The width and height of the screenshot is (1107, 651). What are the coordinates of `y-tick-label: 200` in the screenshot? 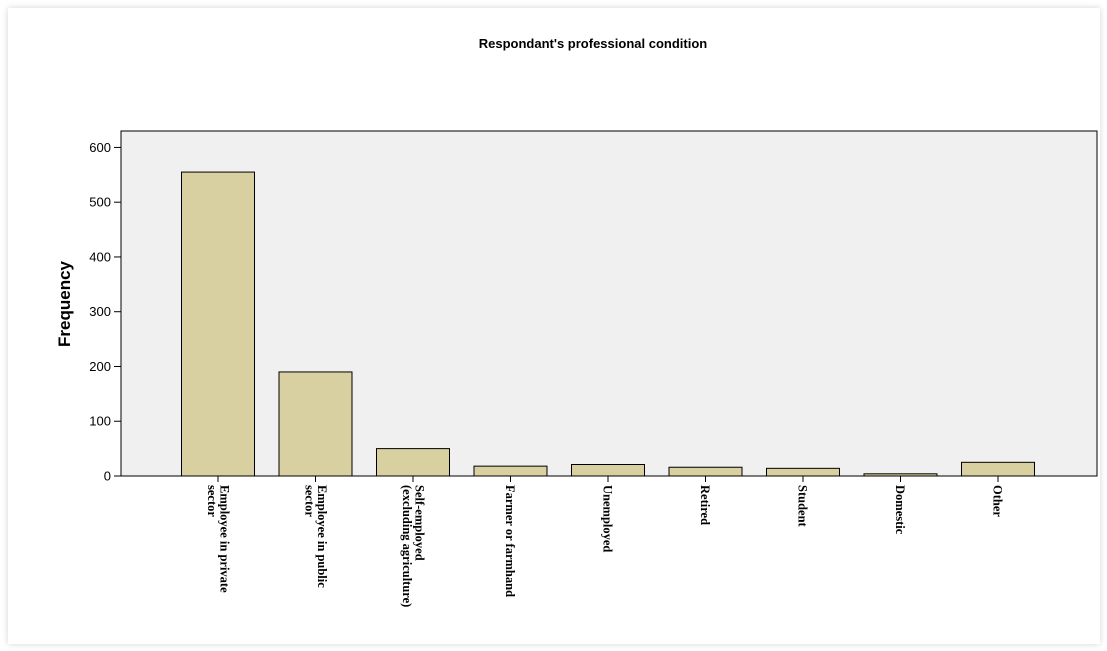 It's located at (100, 366).